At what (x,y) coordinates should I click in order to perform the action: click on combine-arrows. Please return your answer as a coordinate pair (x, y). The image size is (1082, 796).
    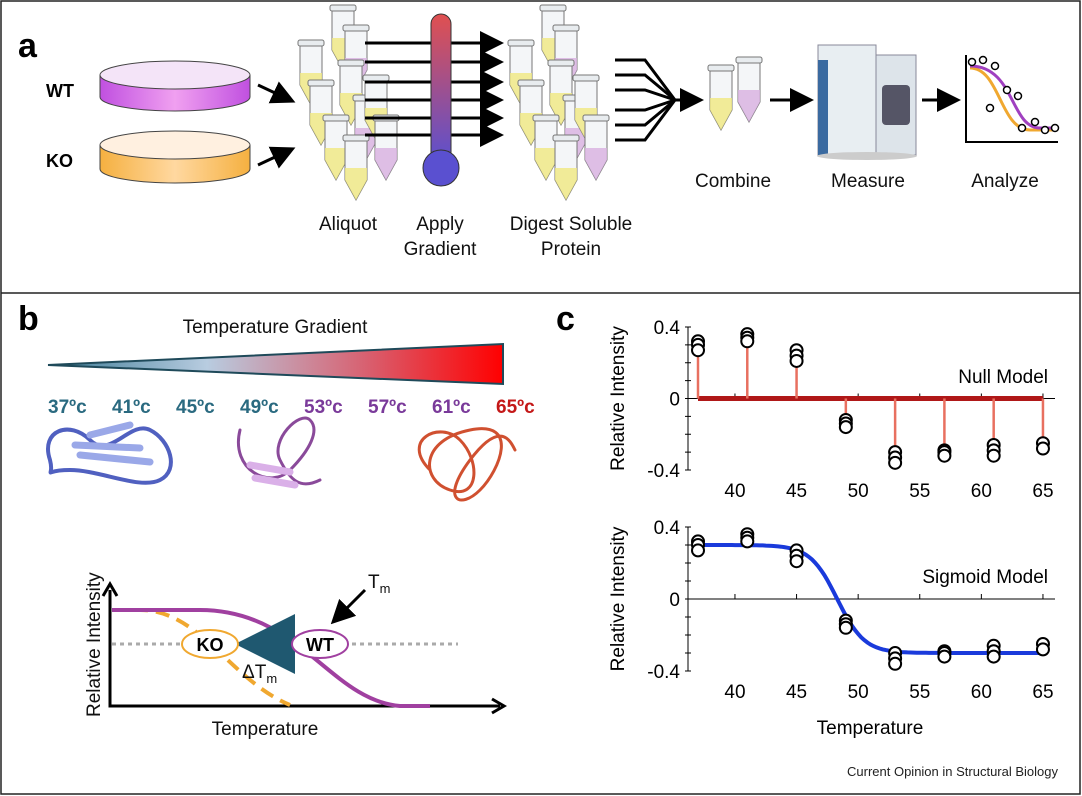
    Looking at the image, I should click on (659, 100).